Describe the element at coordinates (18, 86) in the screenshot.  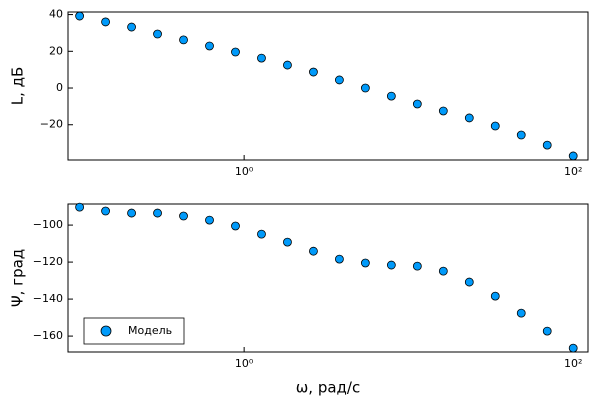
I see `y-axis-label: L, дБ` at that location.